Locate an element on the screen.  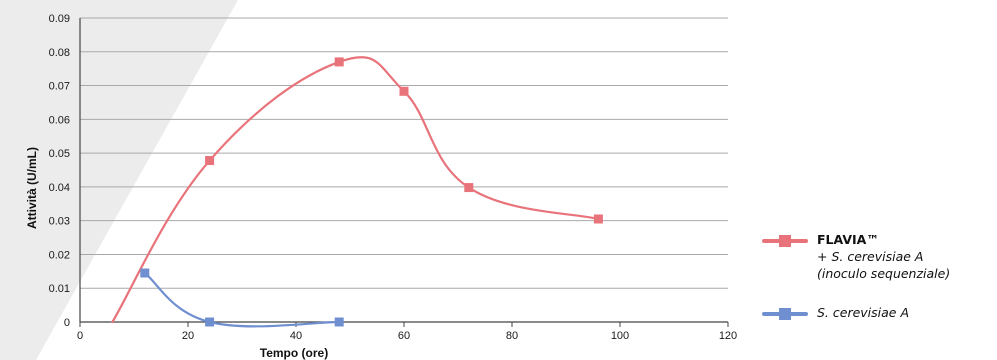
y-tick-label: 0 is located at coordinates (67, 323).